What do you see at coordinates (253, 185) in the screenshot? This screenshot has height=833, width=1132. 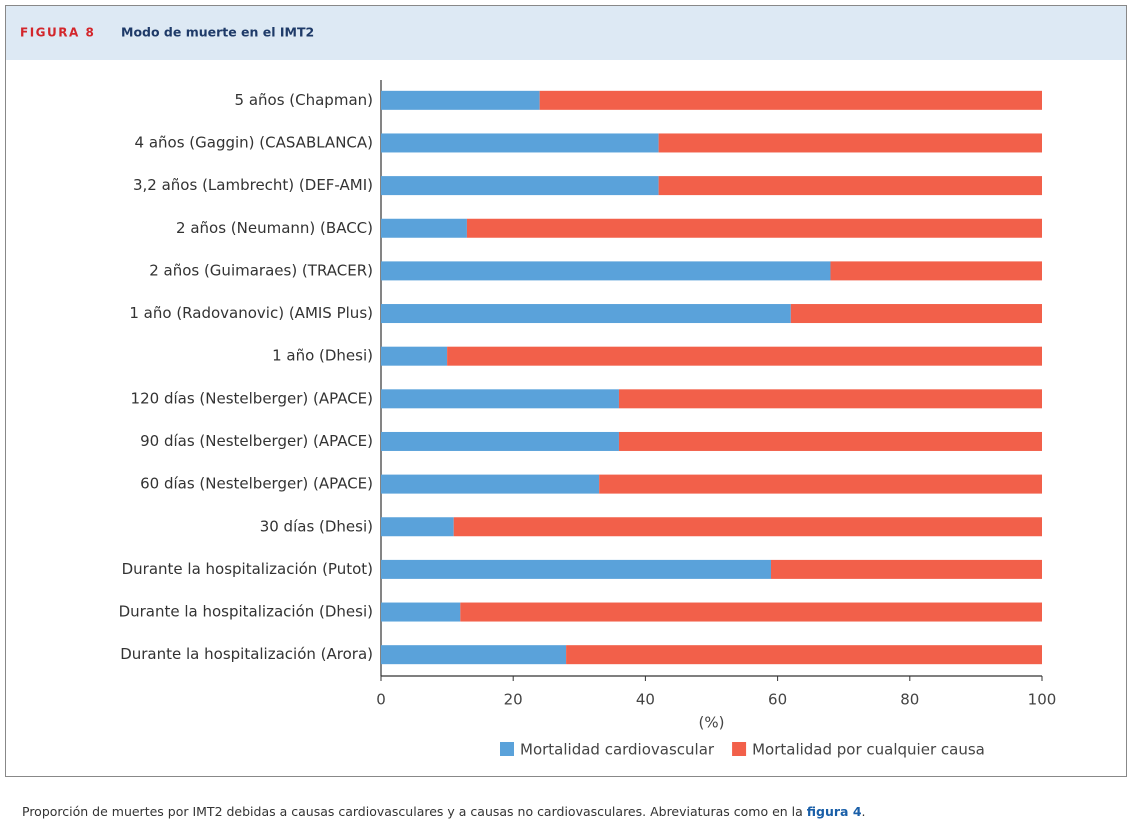 I see `y-tick-label: 3,2 años (Lambrecht) (DEF-AMI)` at bounding box center [253, 185].